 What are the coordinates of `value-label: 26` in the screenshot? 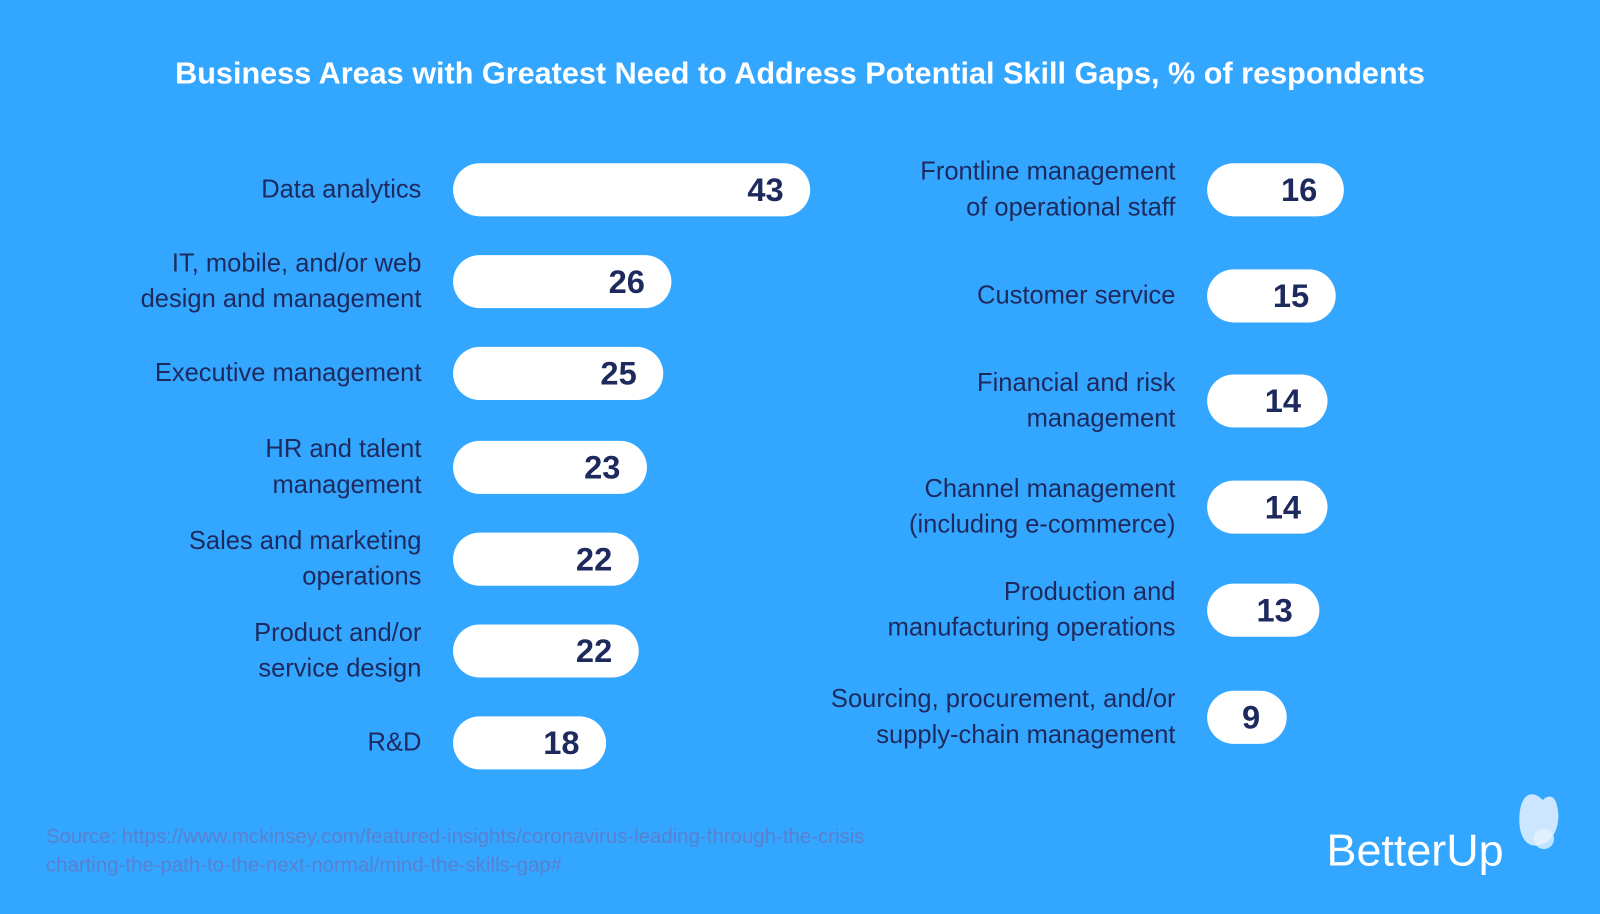 It's located at (626, 281).